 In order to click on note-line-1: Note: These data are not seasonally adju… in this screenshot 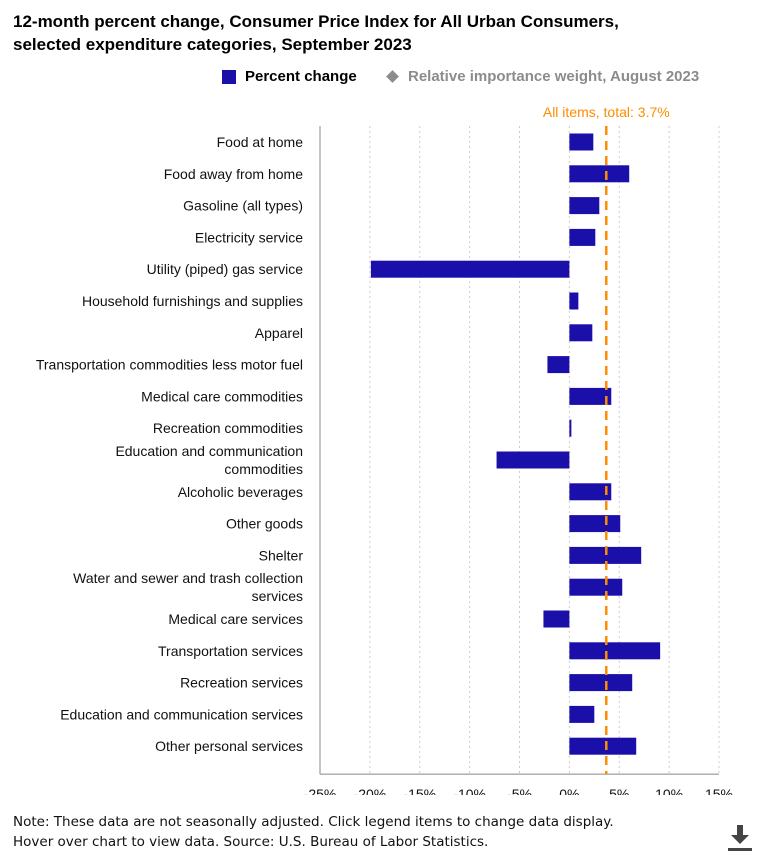, I will do `click(313, 822)`.